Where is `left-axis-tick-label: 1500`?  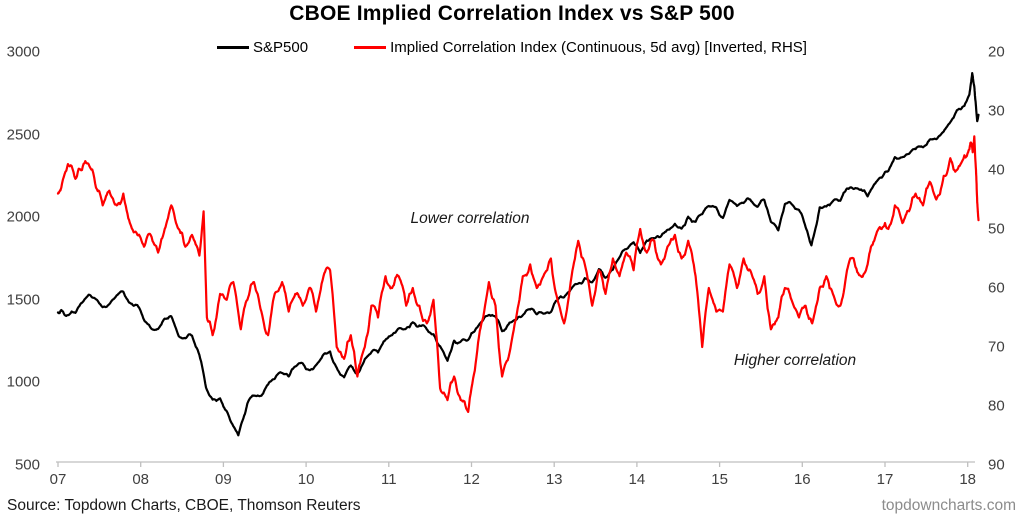
left-axis-tick-label: 1500 is located at coordinates (23, 300).